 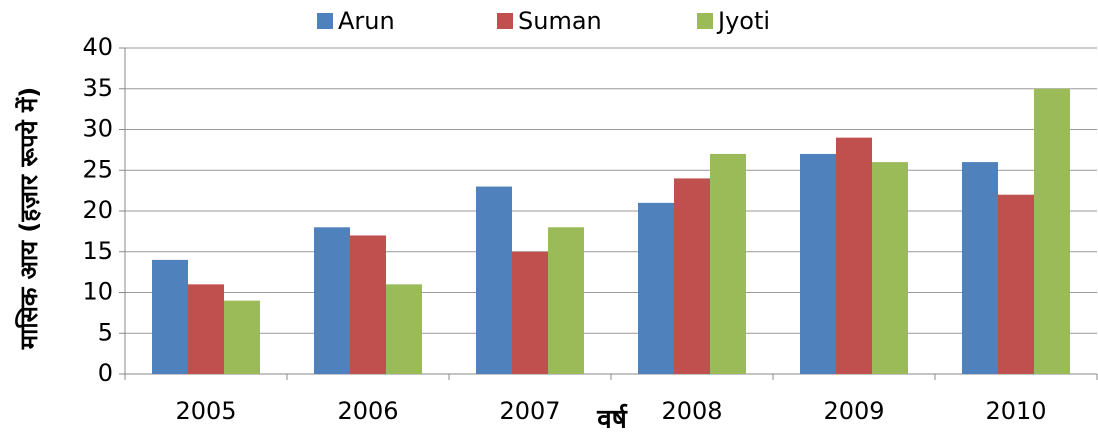 What do you see at coordinates (853, 411) in the screenshot?
I see `x-tick-label: 2009` at bounding box center [853, 411].